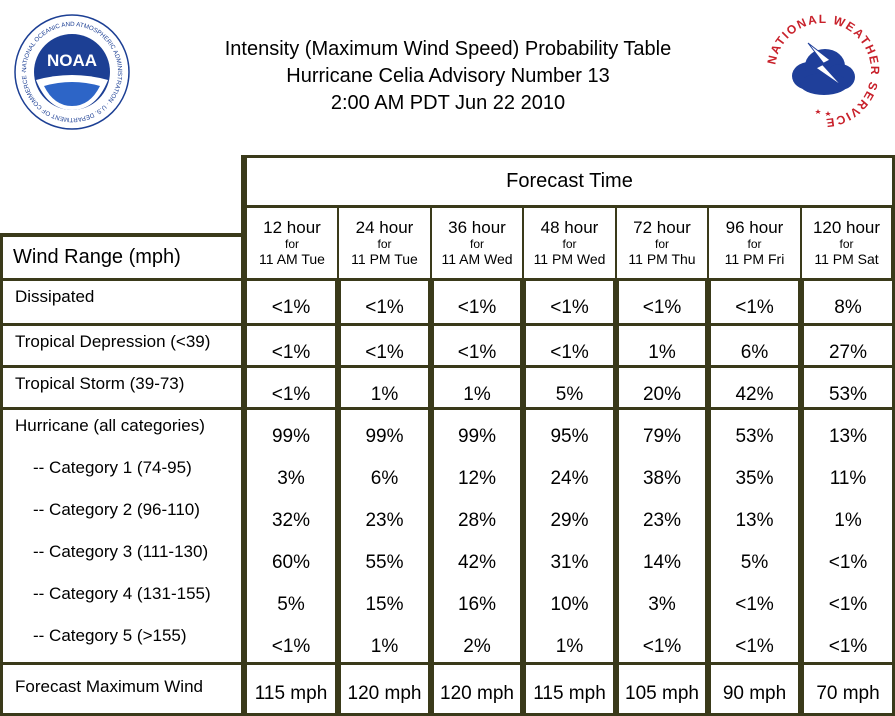  I want to click on row-value: 70 mph, so click(848, 693).